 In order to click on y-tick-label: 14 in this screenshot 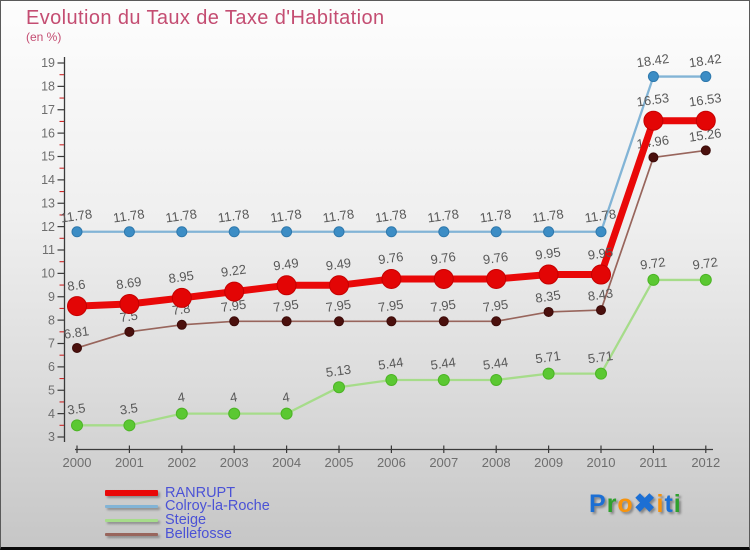, I will do `click(48, 180)`.